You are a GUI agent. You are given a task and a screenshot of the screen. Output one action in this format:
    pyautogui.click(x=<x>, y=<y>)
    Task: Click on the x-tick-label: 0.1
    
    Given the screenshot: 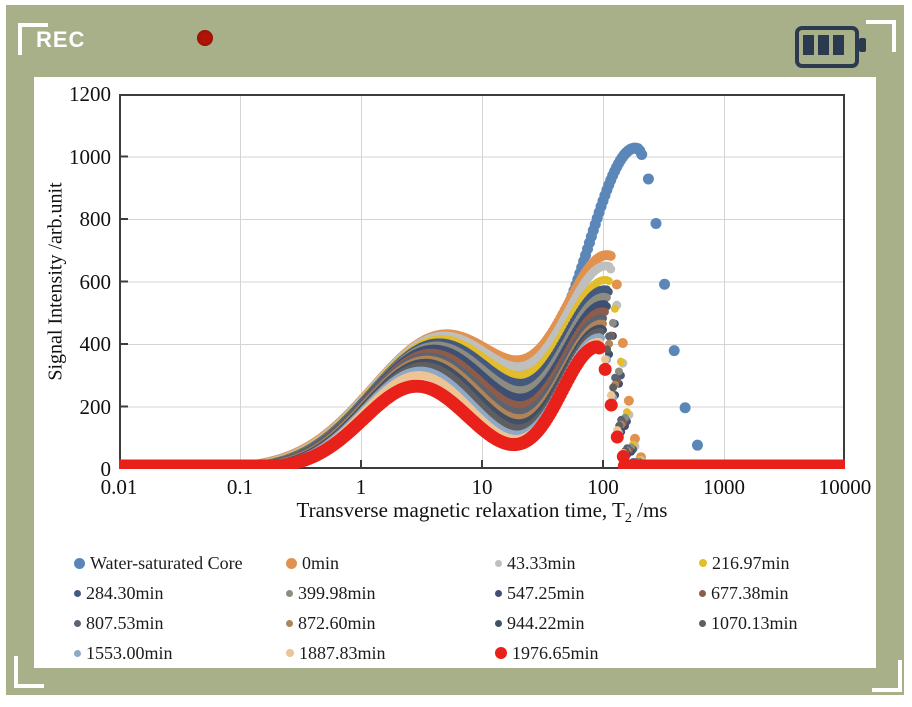 What is the action you would take?
    pyautogui.click(x=240, y=487)
    